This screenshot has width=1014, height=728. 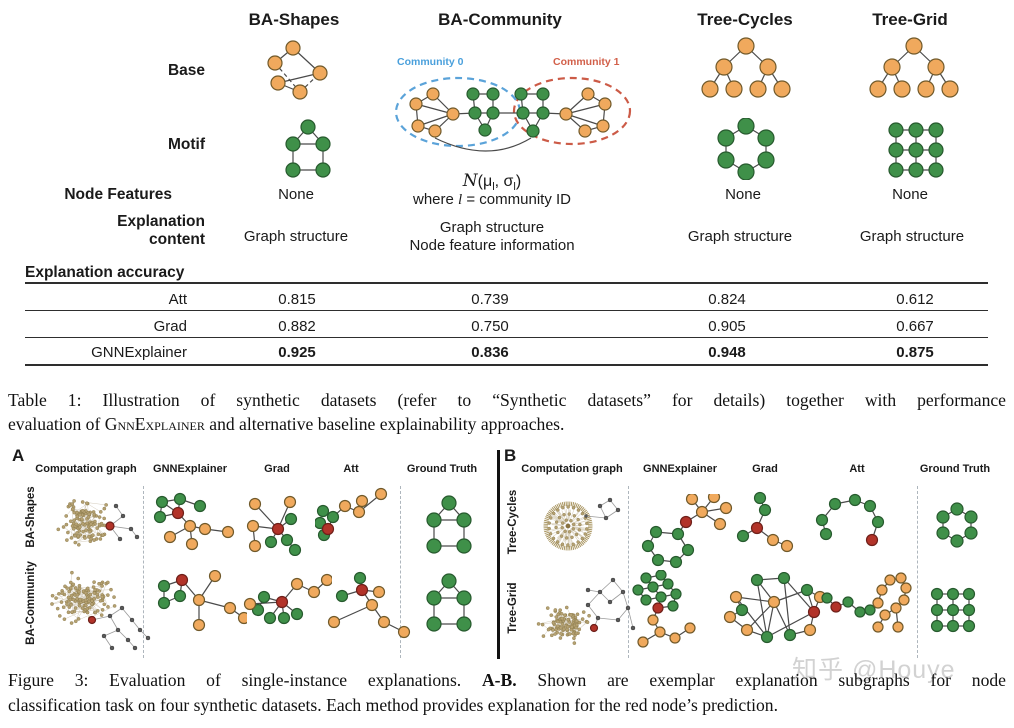 What do you see at coordinates (161, 221) in the screenshot?
I see `row-label-explanation-content-l1: Explanation` at bounding box center [161, 221].